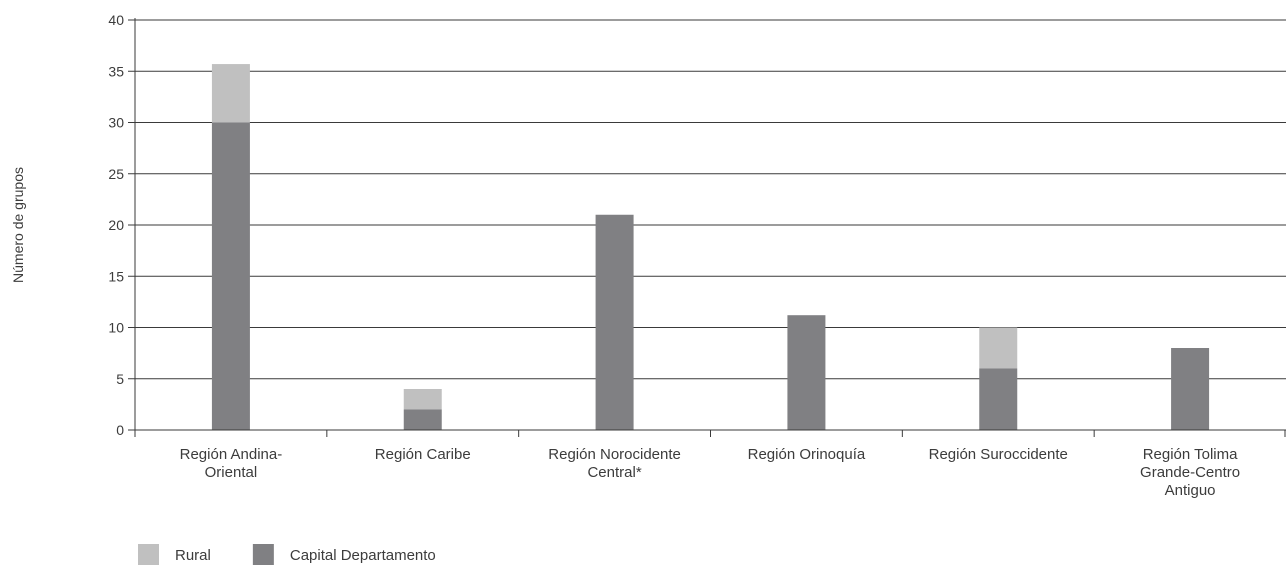  What do you see at coordinates (116, 276) in the screenshot?
I see `y-tick-label: 15` at bounding box center [116, 276].